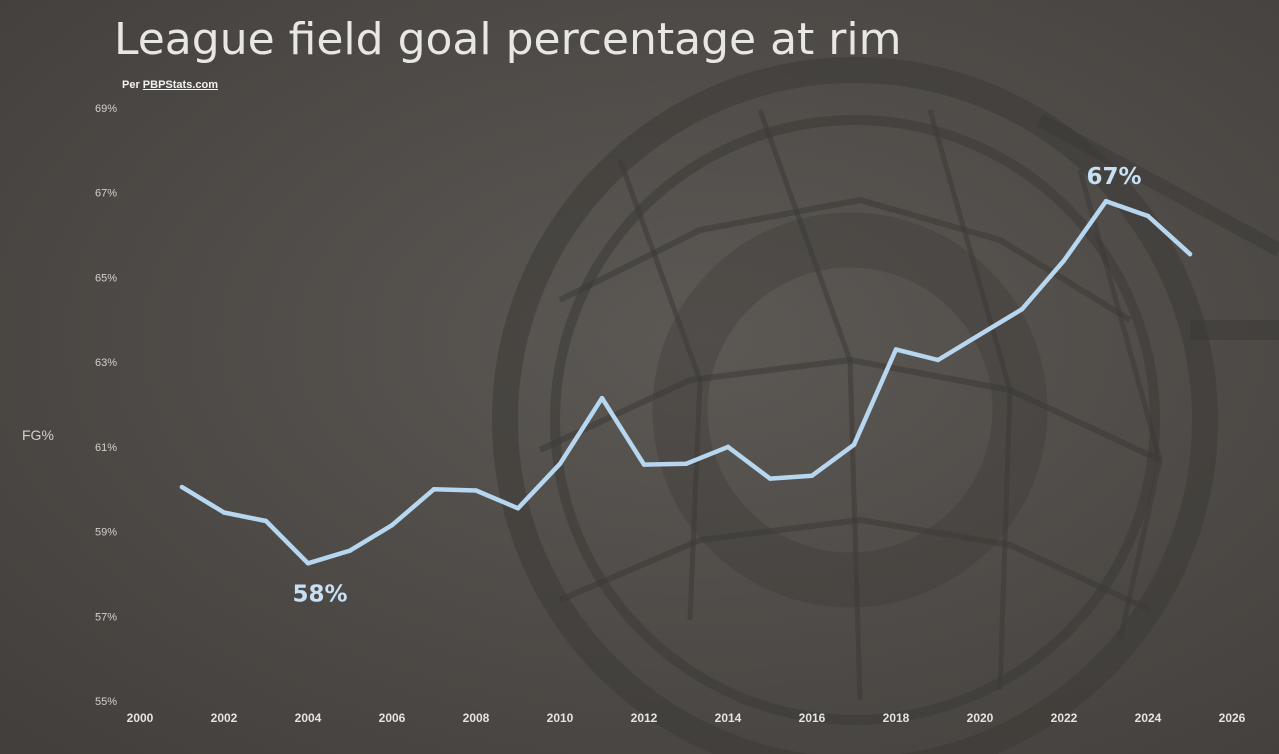 Image resolution: width=1279 pixels, height=754 pixels. What do you see at coordinates (508, 39) in the screenshot?
I see `chart-title: League field goal percentage at rim` at bounding box center [508, 39].